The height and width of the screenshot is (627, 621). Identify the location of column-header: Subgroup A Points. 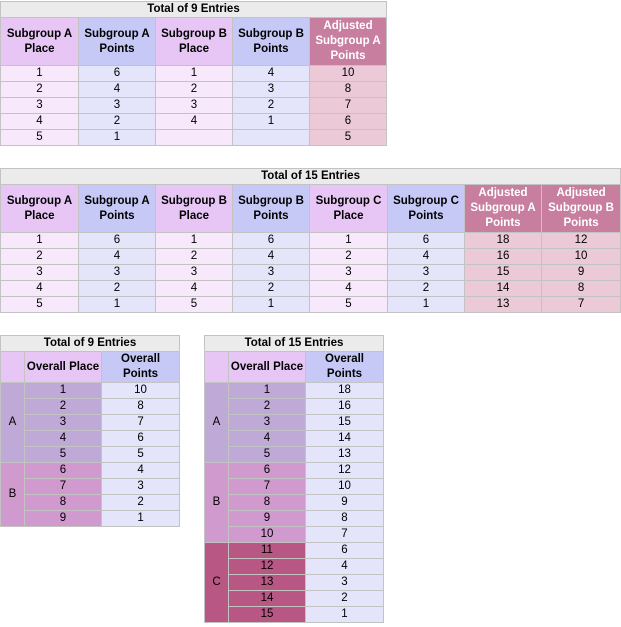
(117, 208).